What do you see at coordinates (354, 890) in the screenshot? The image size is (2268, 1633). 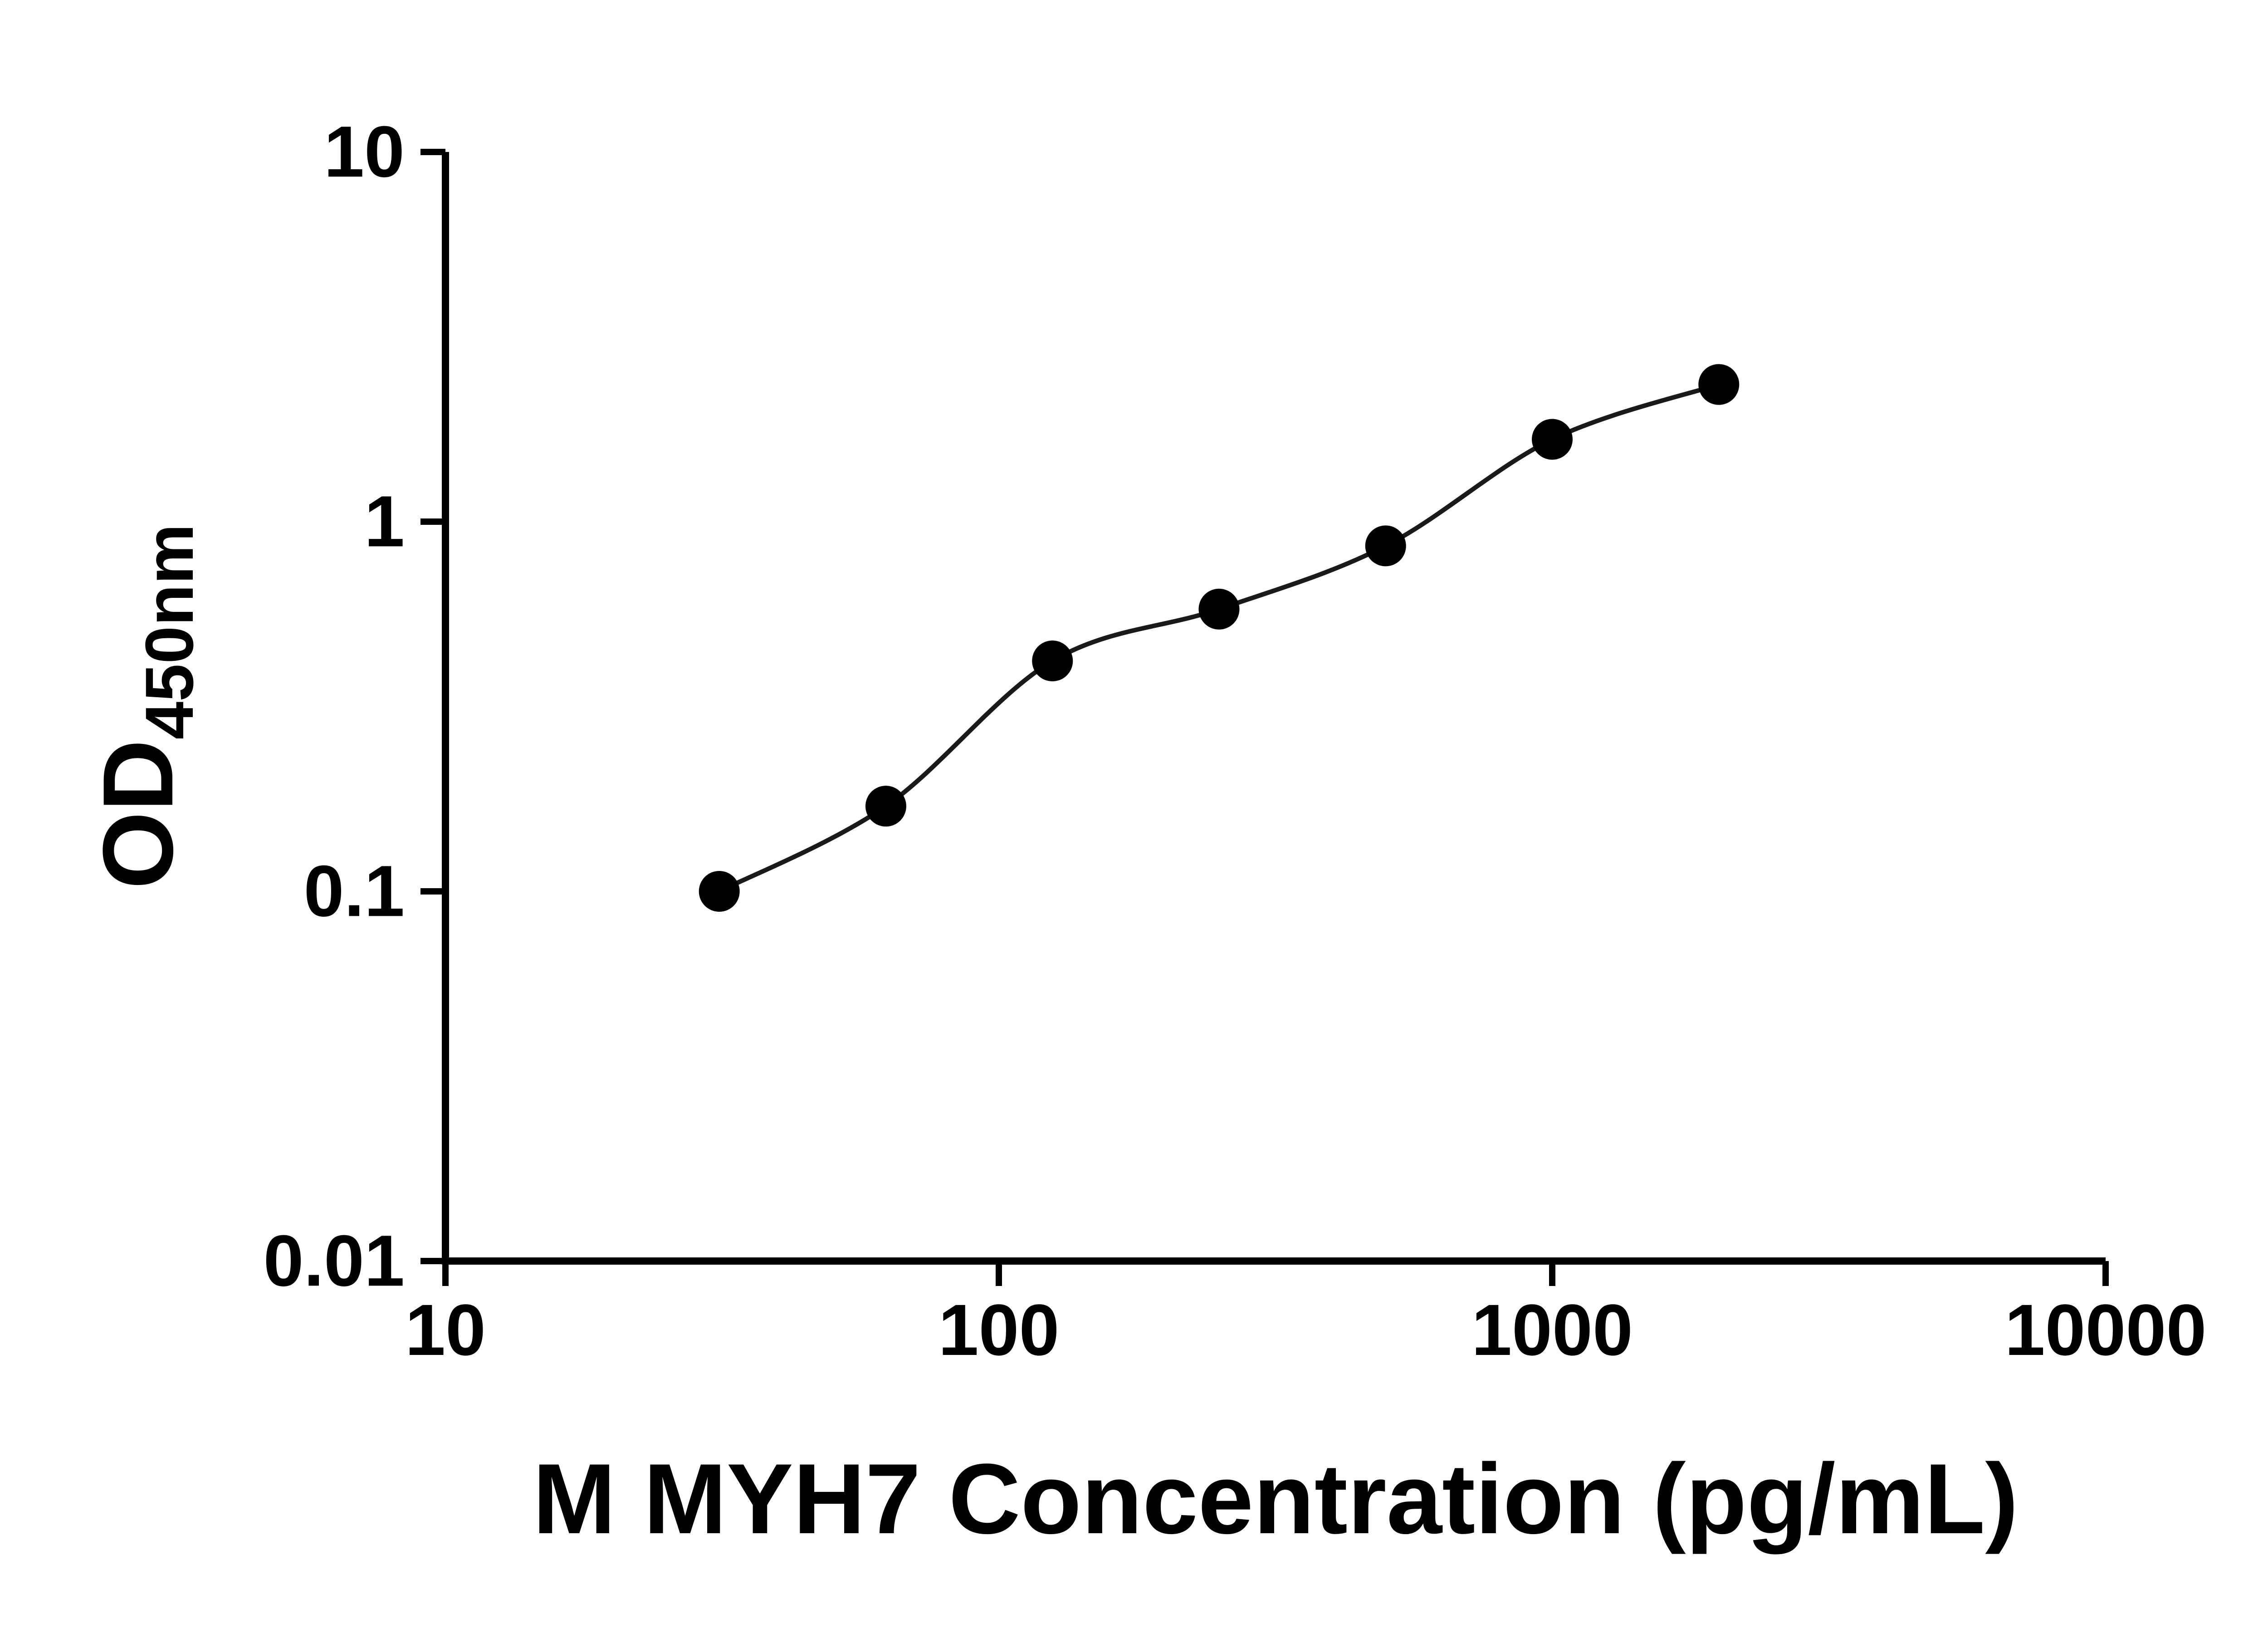 I see `y-tick-label: 0.1` at bounding box center [354, 890].